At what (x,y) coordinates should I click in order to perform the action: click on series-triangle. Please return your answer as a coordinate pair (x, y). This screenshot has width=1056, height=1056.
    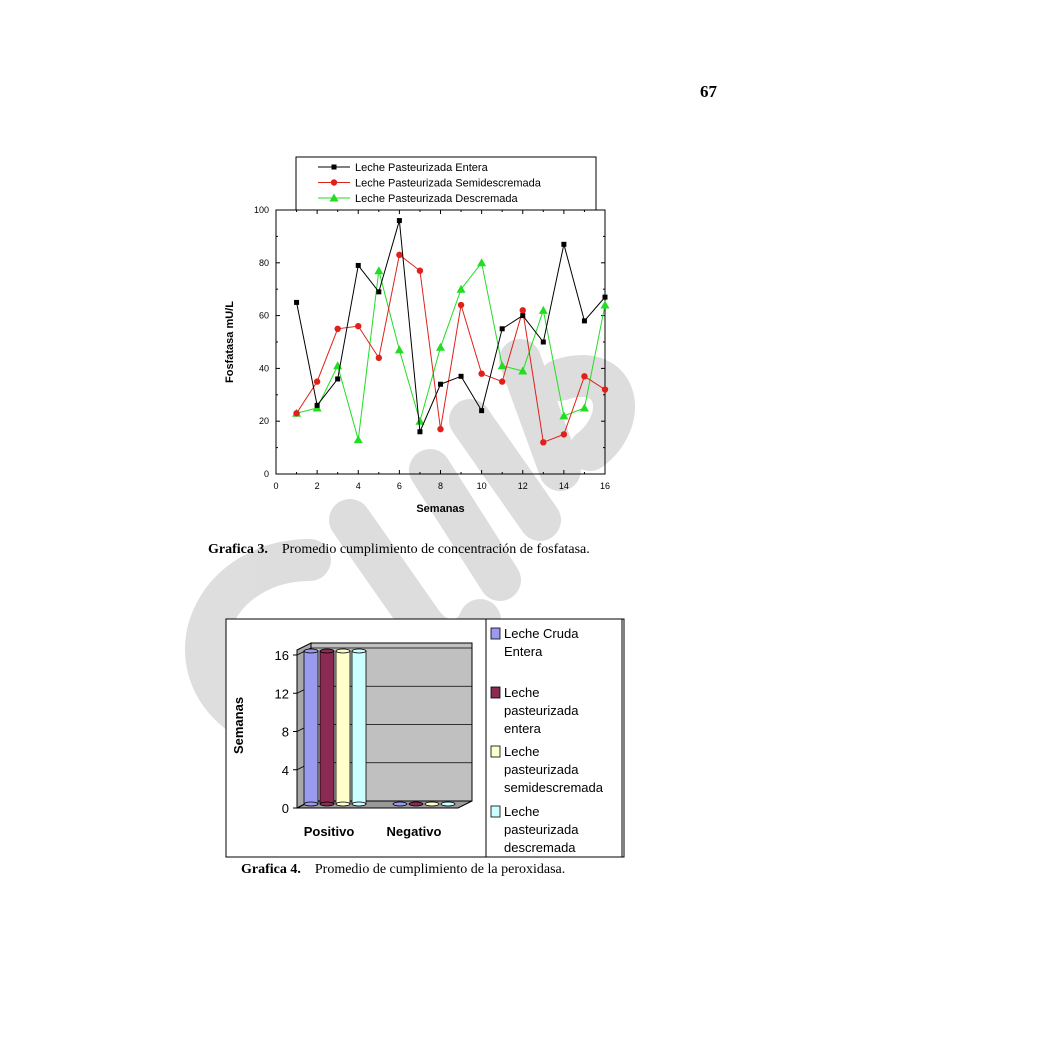
    Looking at the image, I should click on (451, 351).